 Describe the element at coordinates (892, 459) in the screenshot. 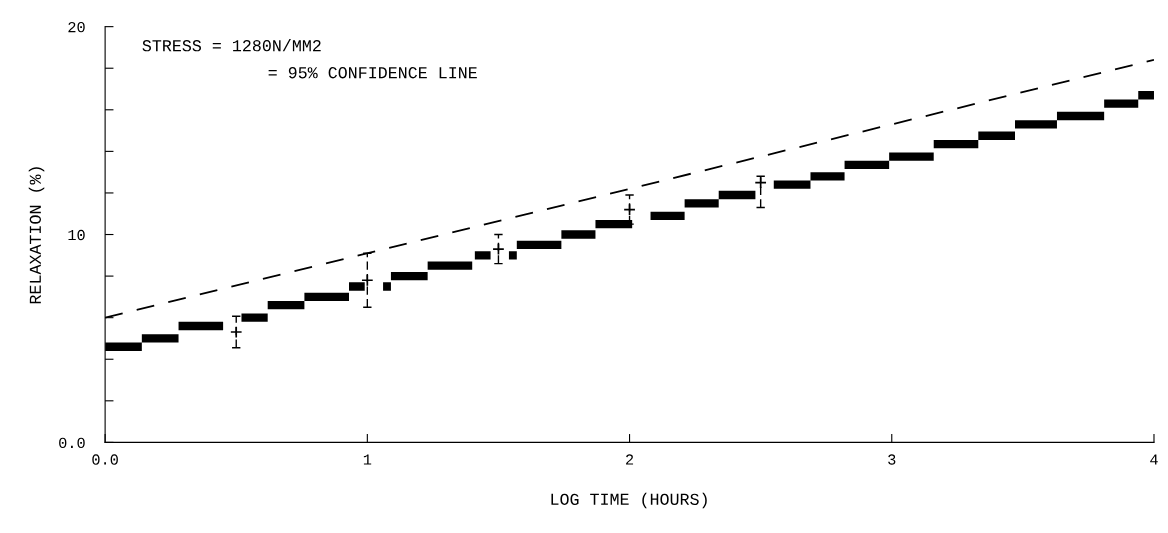

I see `x-tick-label: 3` at that location.